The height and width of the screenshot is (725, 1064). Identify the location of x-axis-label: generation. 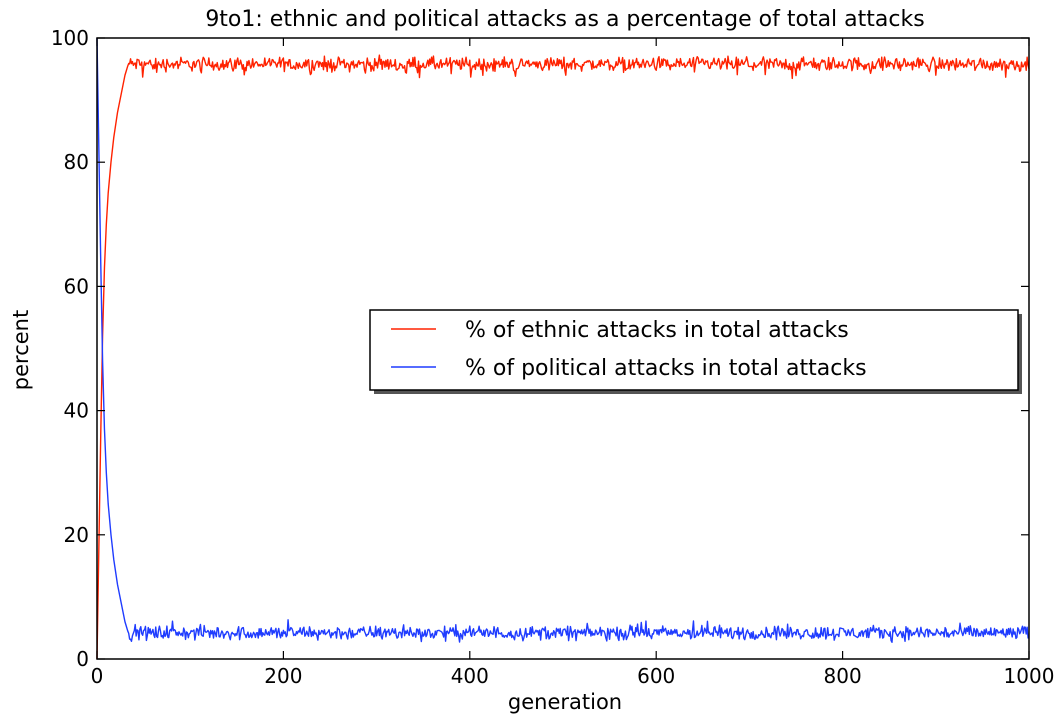
(565, 702).